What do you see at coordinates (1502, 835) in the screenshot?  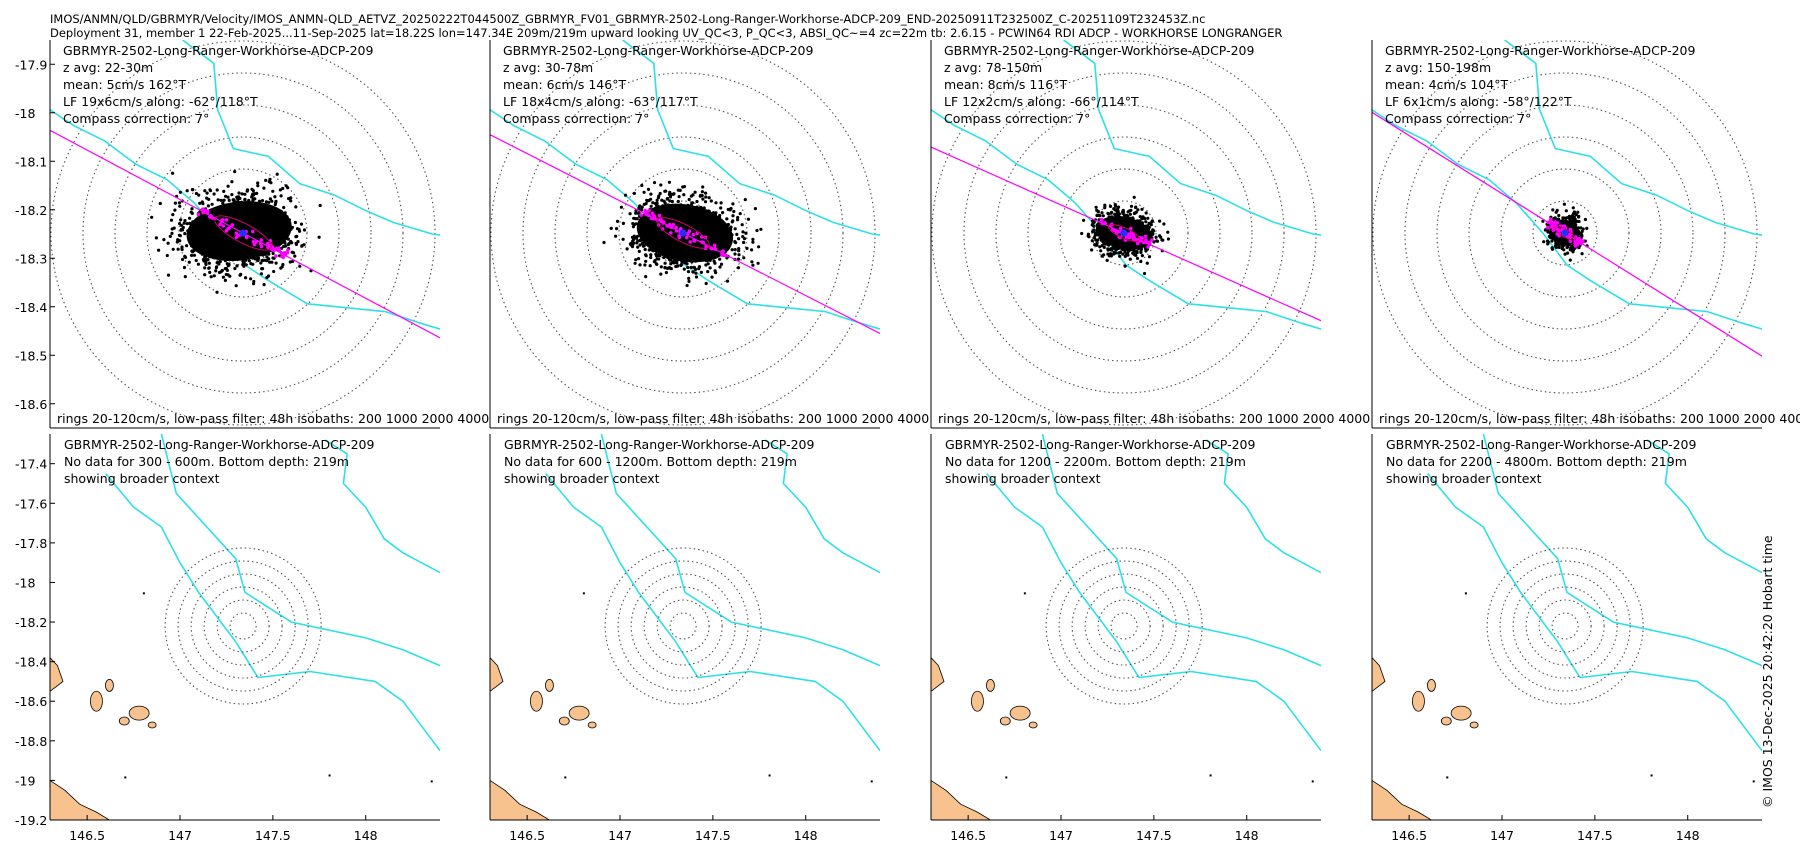 I see `x-tick-label: 147` at bounding box center [1502, 835].